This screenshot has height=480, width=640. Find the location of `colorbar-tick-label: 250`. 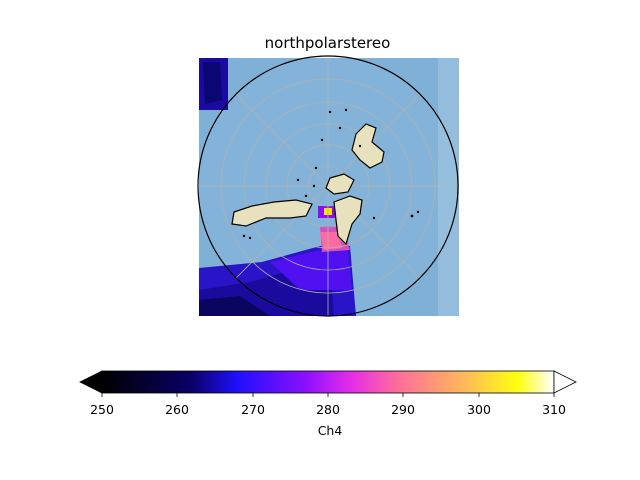

colorbar-tick-label: 250 is located at coordinates (102, 409).